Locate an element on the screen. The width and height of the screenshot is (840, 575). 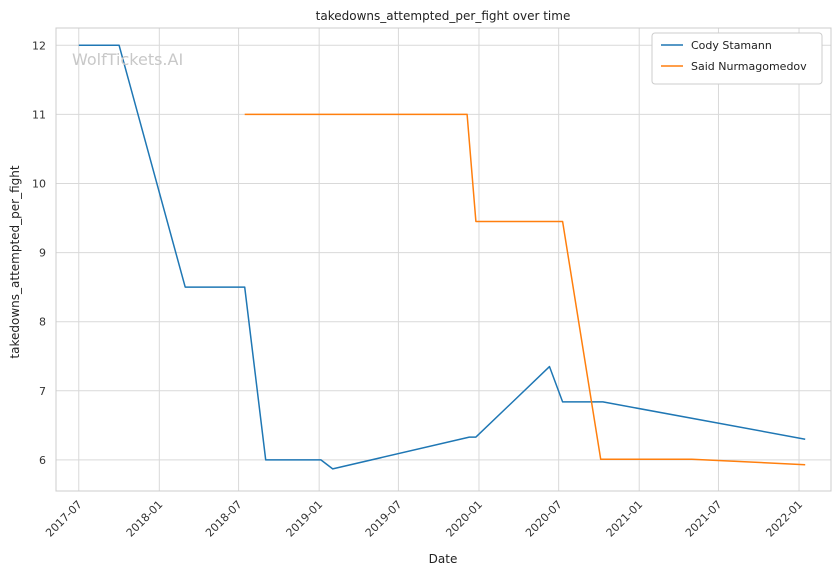
legend: Cody Stamann Said Nurmagomedov is located at coordinates (737, 58).